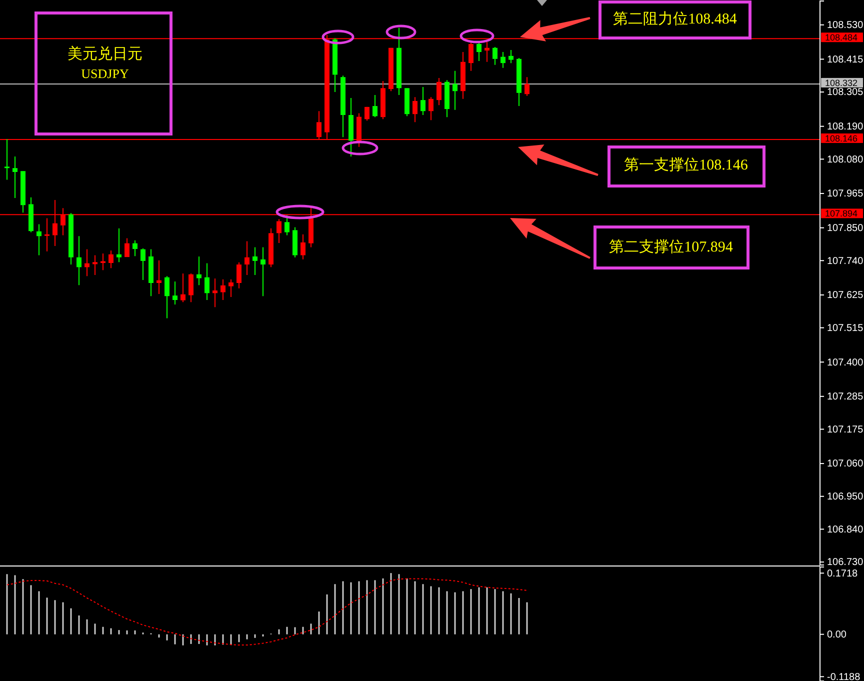 The width and height of the screenshot is (864, 681). I want to click on y-tick-label: 106.730, so click(845, 562).